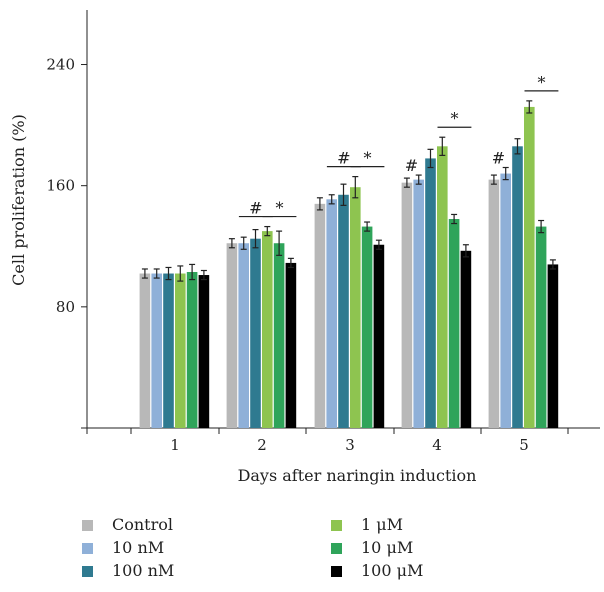 The image size is (604, 592). What do you see at coordinates (392, 570) in the screenshot?
I see `legend-label: 100 μM` at bounding box center [392, 570].